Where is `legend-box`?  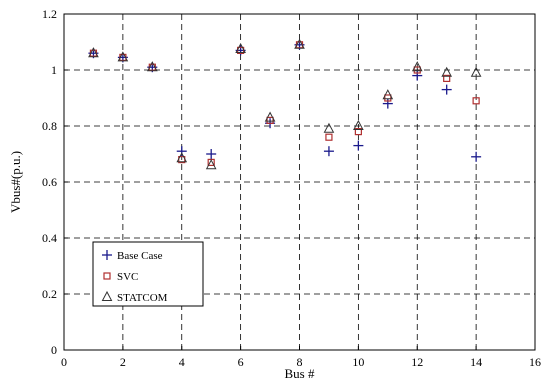 legend-box is located at coordinates (148, 274).